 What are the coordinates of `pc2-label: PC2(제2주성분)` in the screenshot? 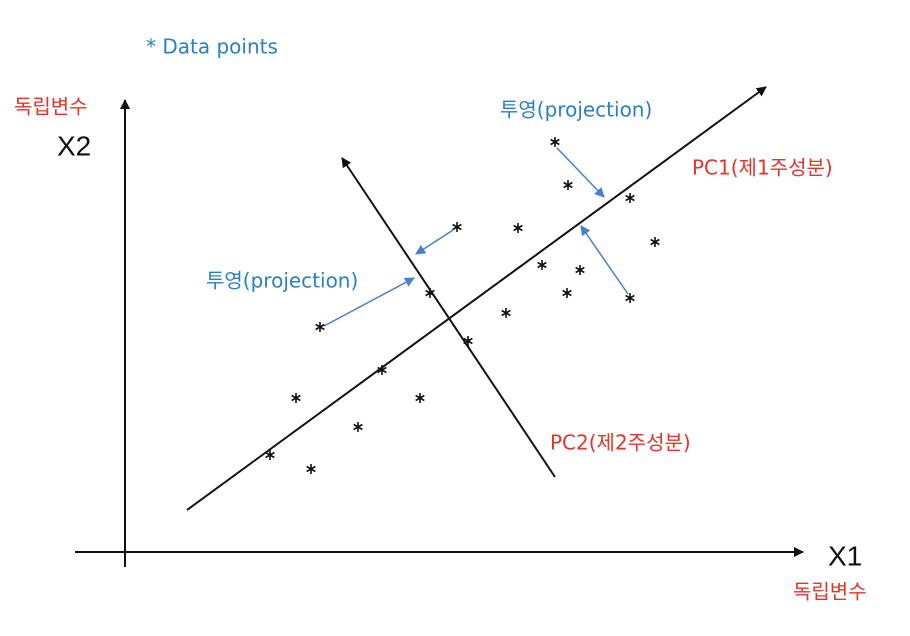 It's located at (620, 443).